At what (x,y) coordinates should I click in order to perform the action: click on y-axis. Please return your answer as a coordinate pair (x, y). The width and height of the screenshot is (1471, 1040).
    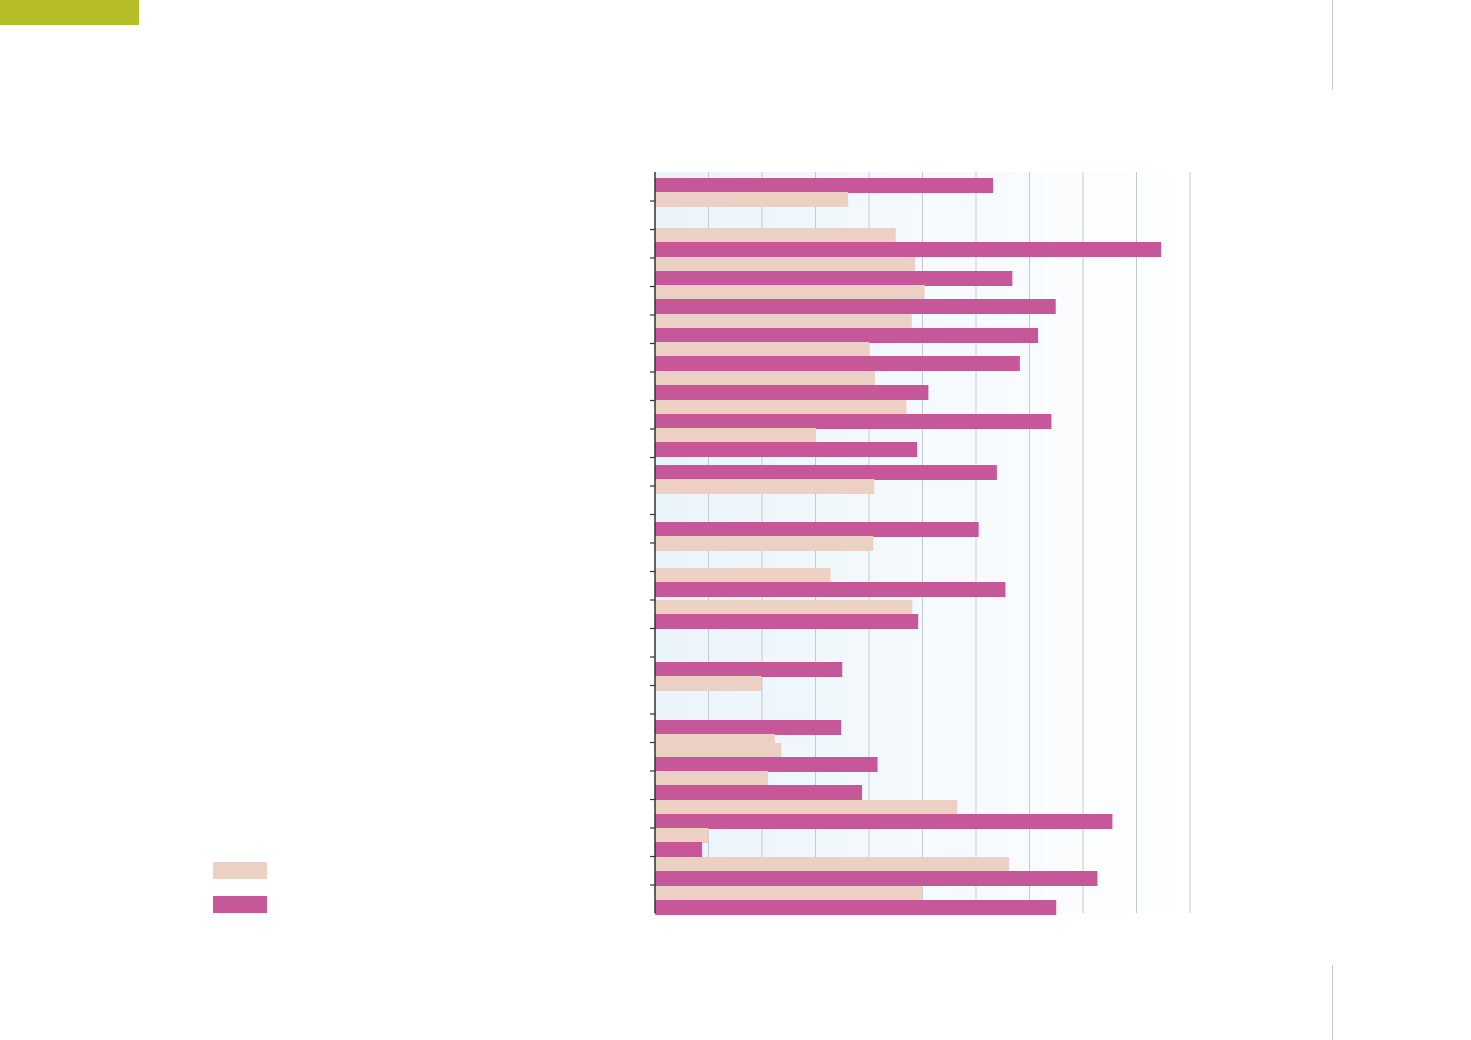
    Looking at the image, I should click on (653, 542).